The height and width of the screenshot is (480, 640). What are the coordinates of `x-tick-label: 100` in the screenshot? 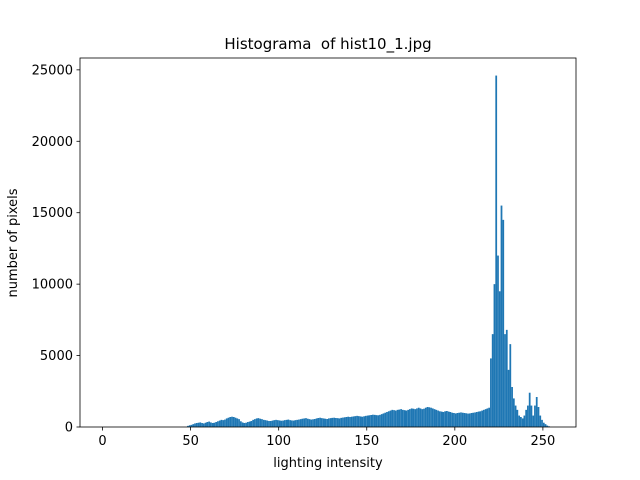 It's located at (278, 441).